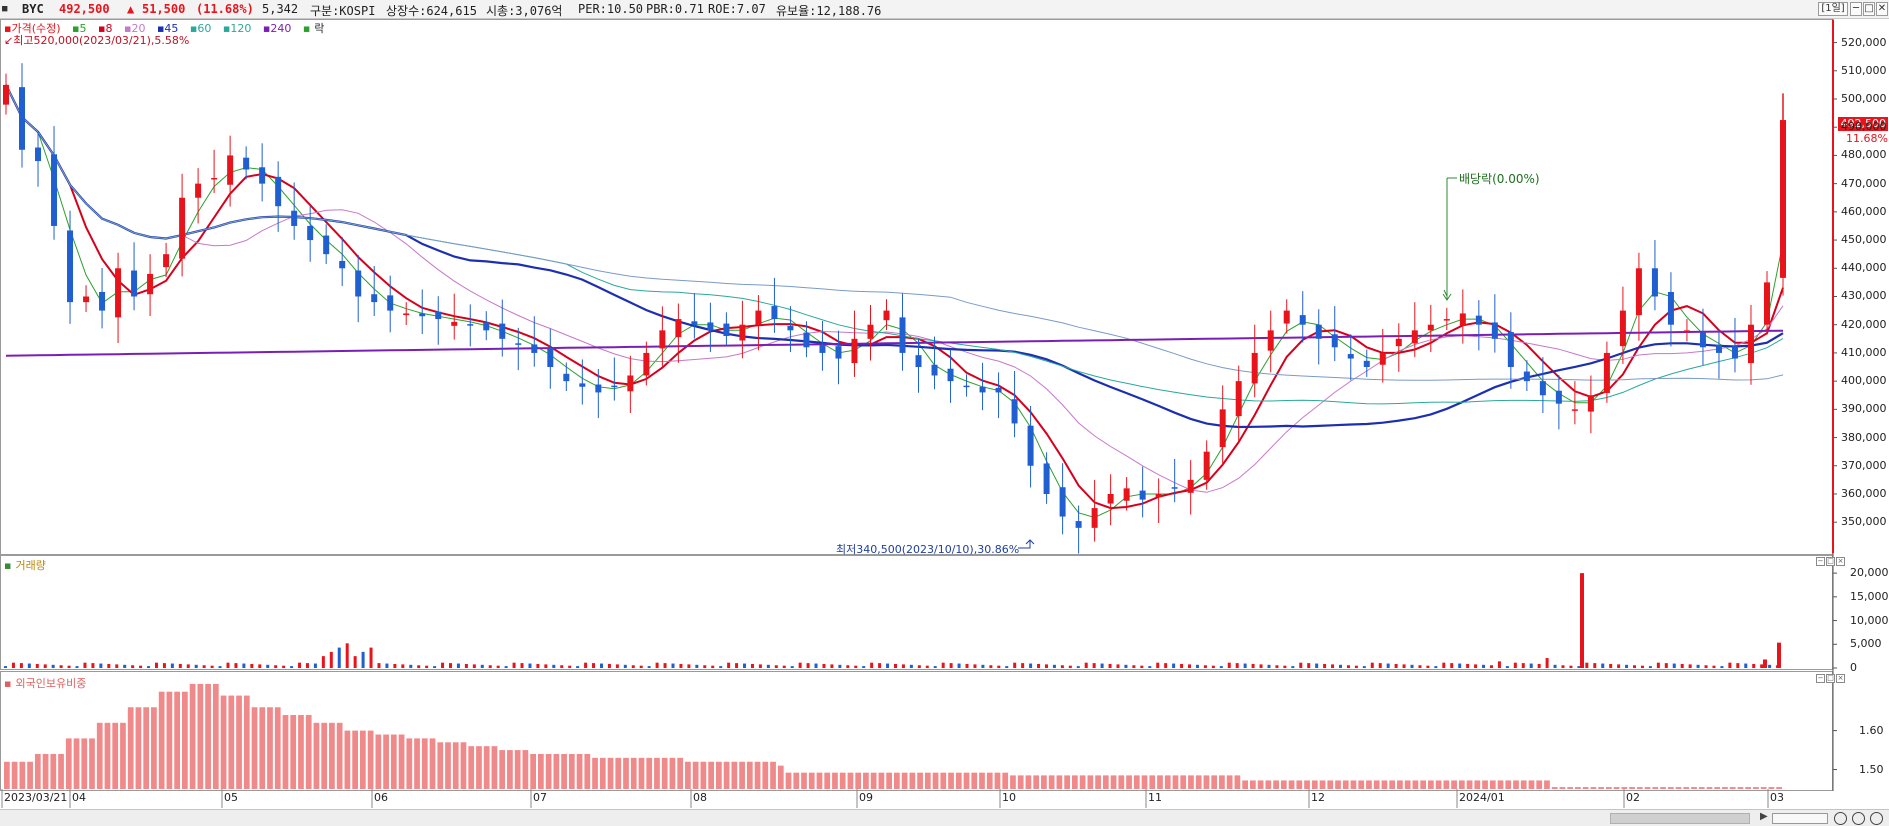 The width and height of the screenshot is (1889, 826). What do you see at coordinates (1764, 816) in the screenshot?
I see `scroll-right-arrow-icon: ▶` at bounding box center [1764, 816].